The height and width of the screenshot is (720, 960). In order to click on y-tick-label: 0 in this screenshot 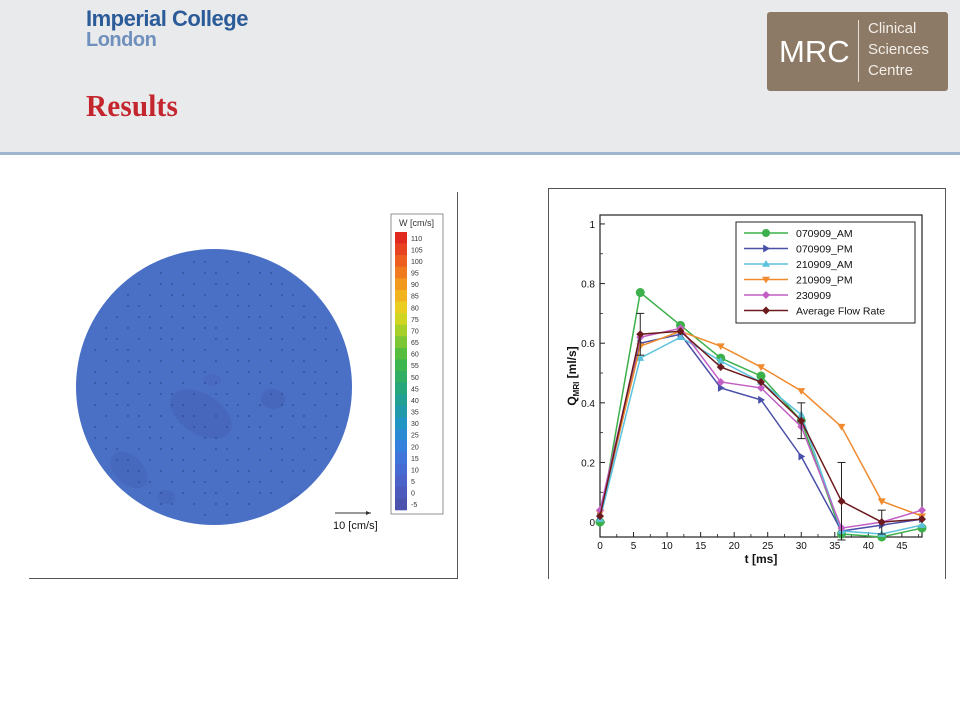, I will do `click(592, 523)`.